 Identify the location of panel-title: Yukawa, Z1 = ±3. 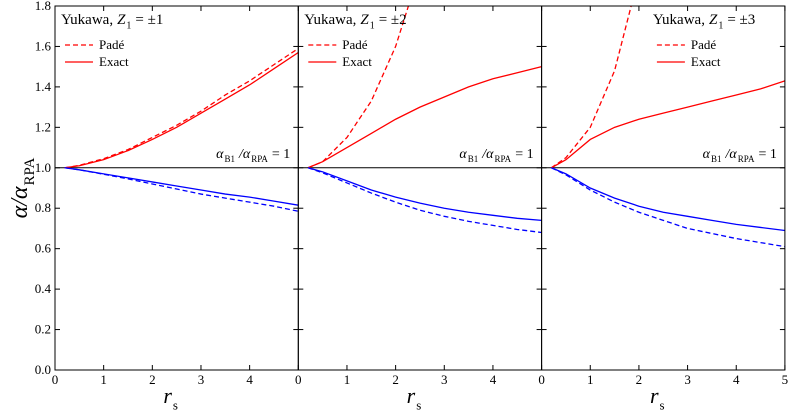
(704, 22).